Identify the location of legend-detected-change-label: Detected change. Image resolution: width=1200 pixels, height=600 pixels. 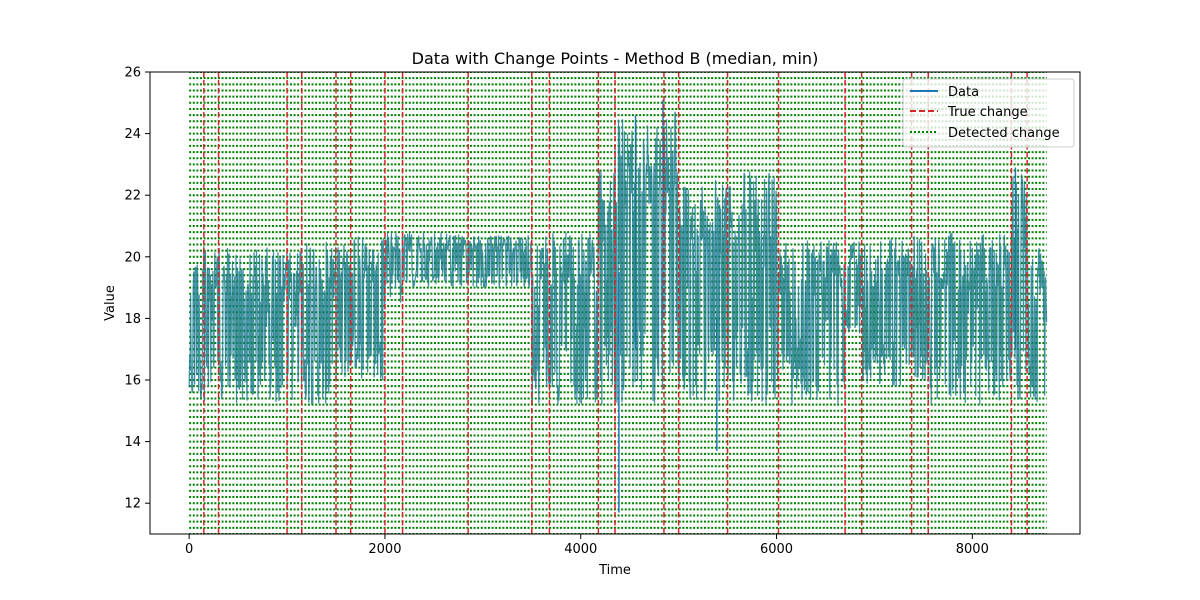
(1004, 133).